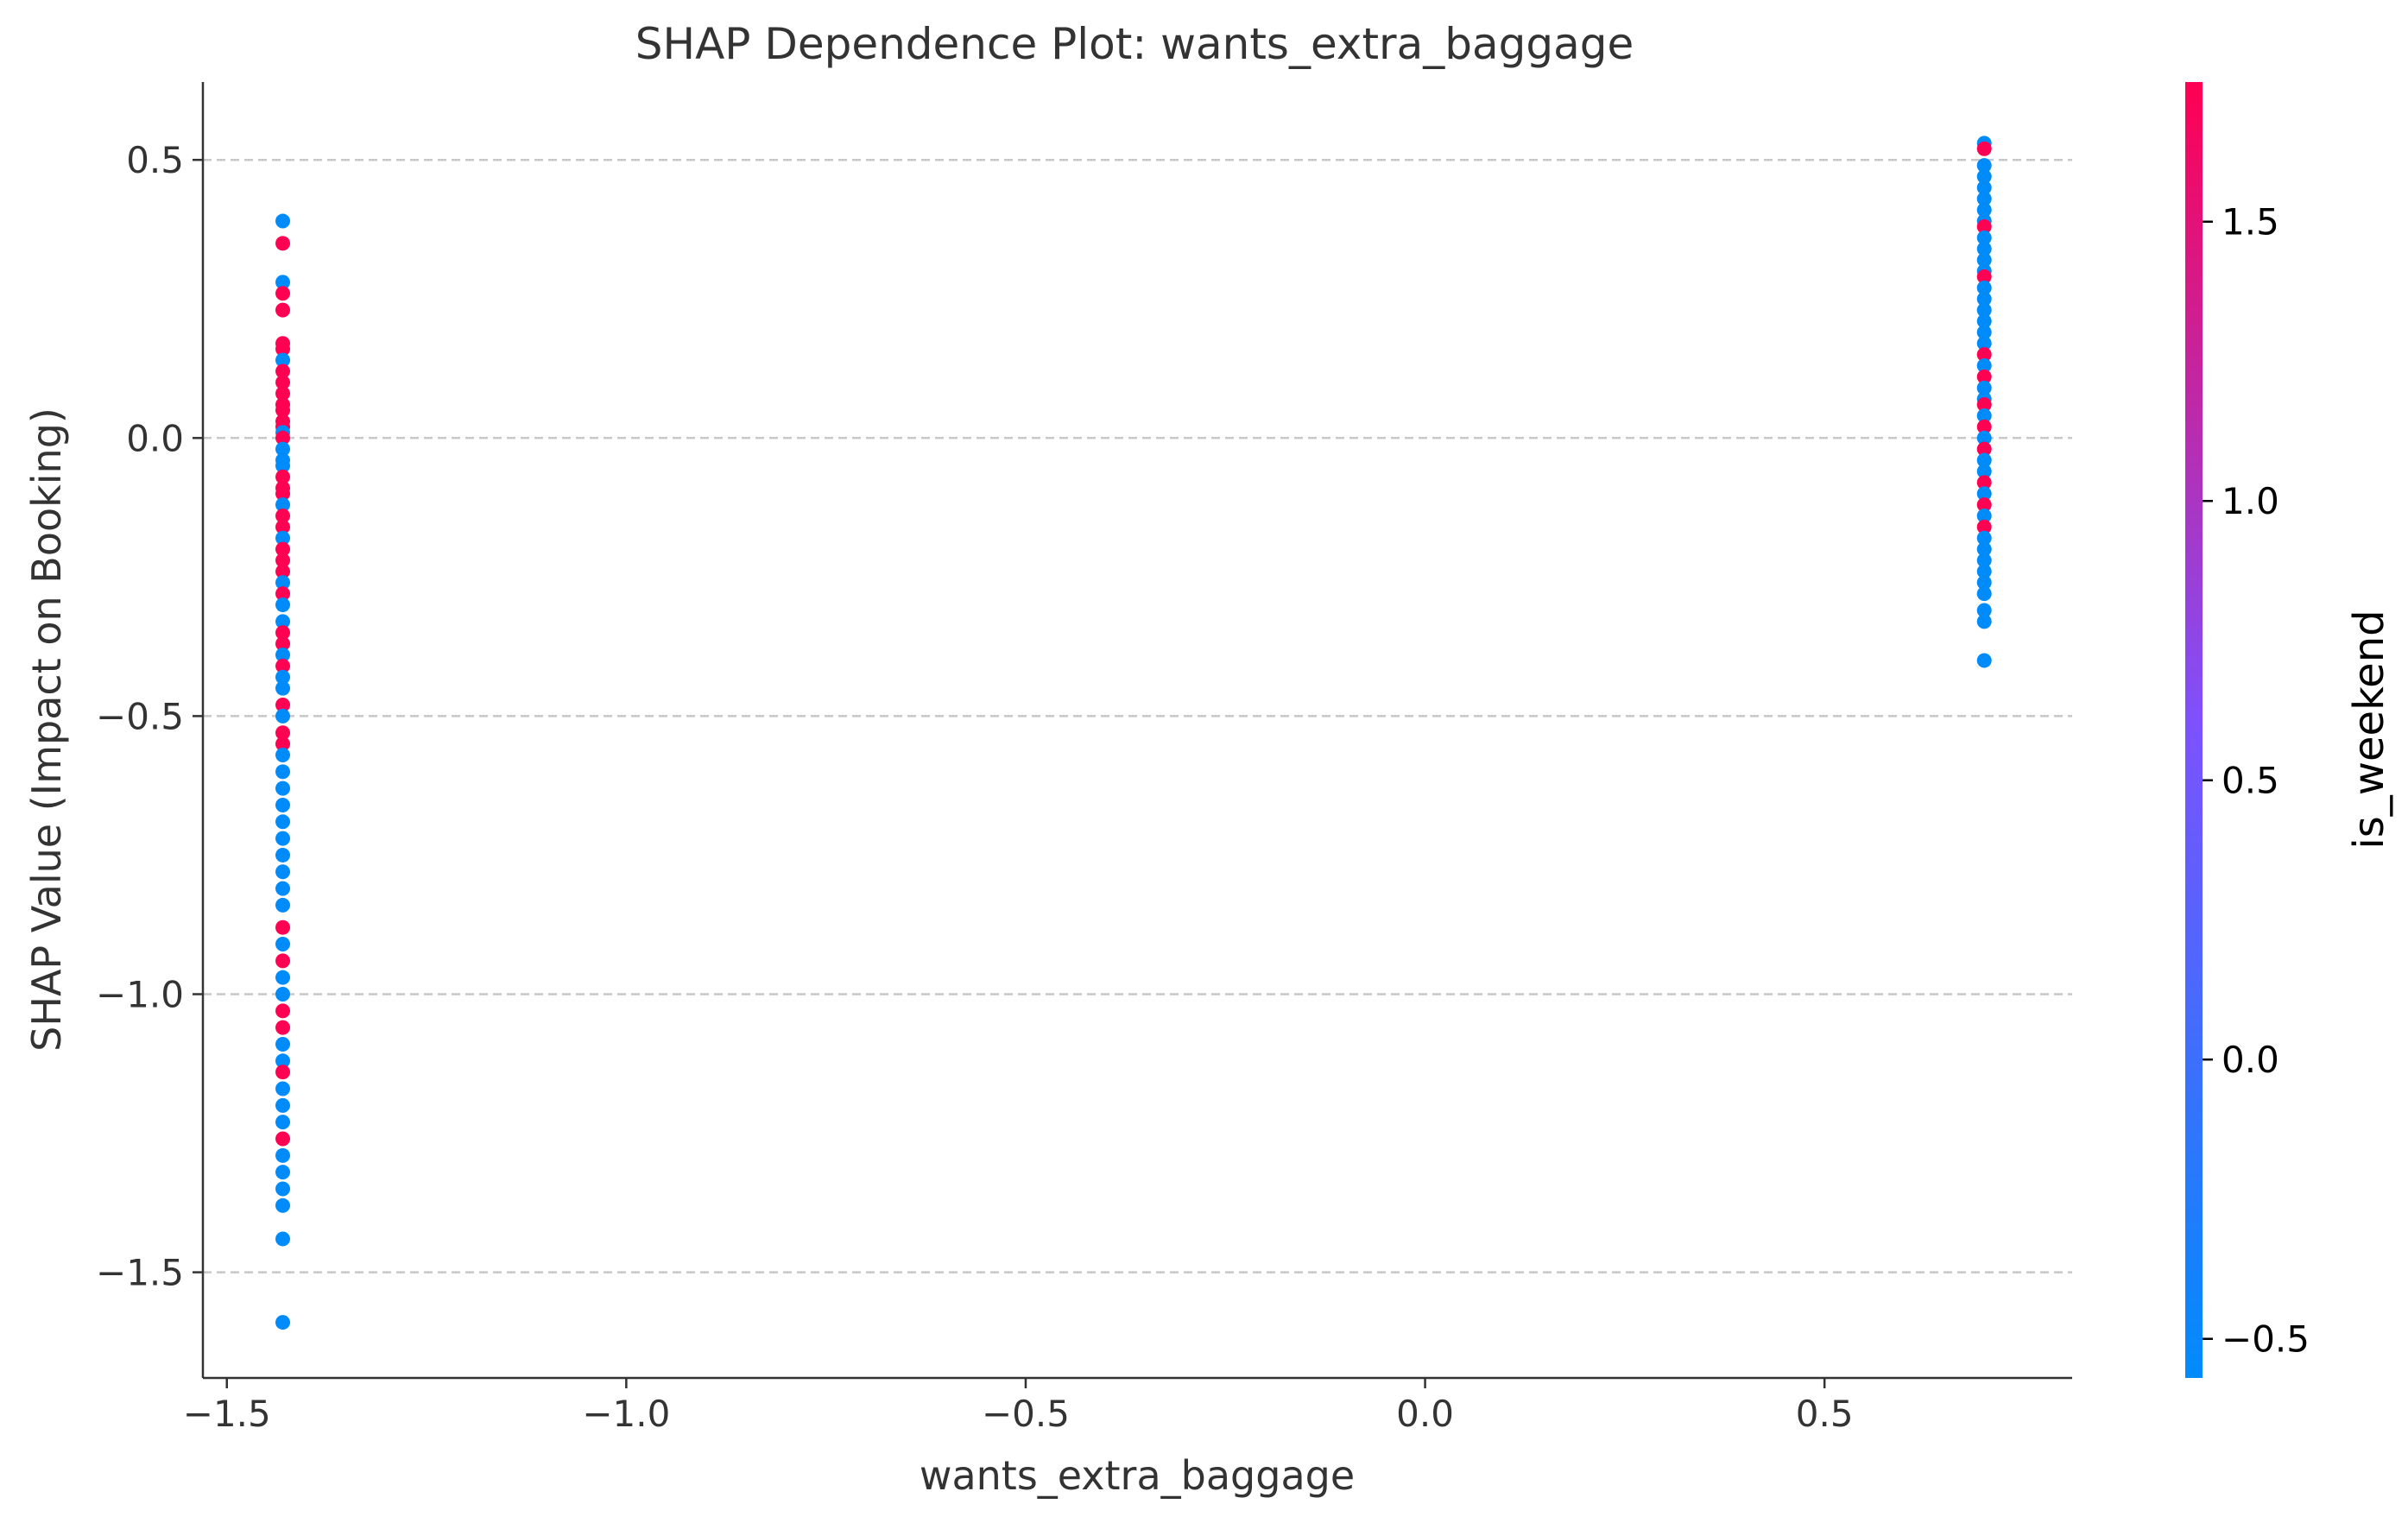 Image resolution: width=2408 pixels, height=1523 pixels. What do you see at coordinates (1018, 1406) in the screenshot?
I see `x-axis-ticks: −1.5 −1.0 −0.5 0.0 0.5` at bounding box center [1018, 1406].